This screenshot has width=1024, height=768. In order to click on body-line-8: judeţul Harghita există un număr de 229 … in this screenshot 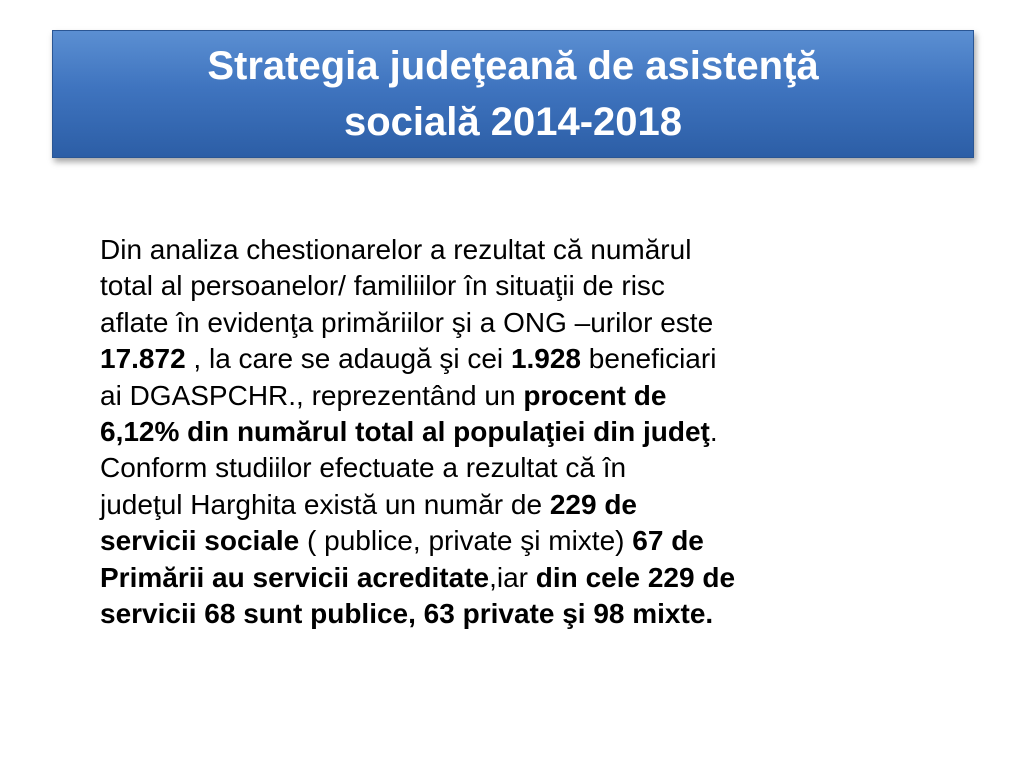, I will do `click(535, 505)`.